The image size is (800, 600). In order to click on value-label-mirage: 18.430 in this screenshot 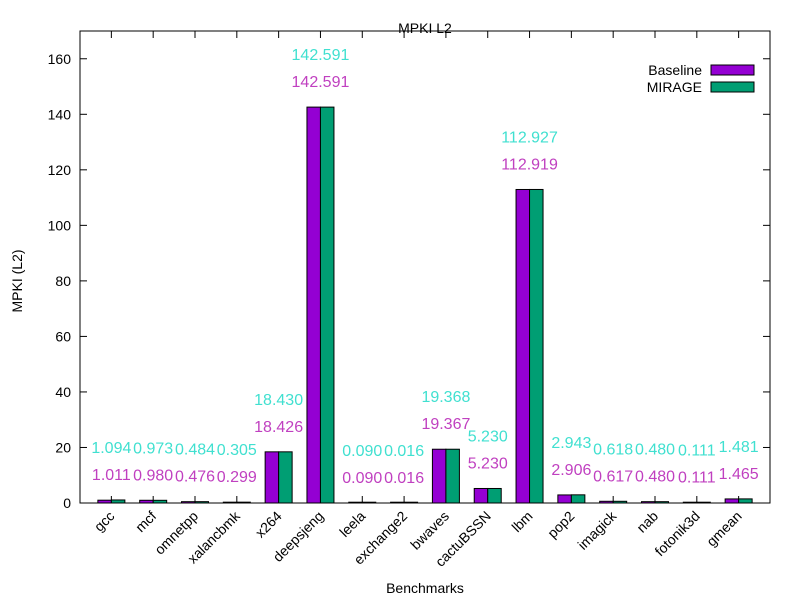, I will do `click(278, 400)`.